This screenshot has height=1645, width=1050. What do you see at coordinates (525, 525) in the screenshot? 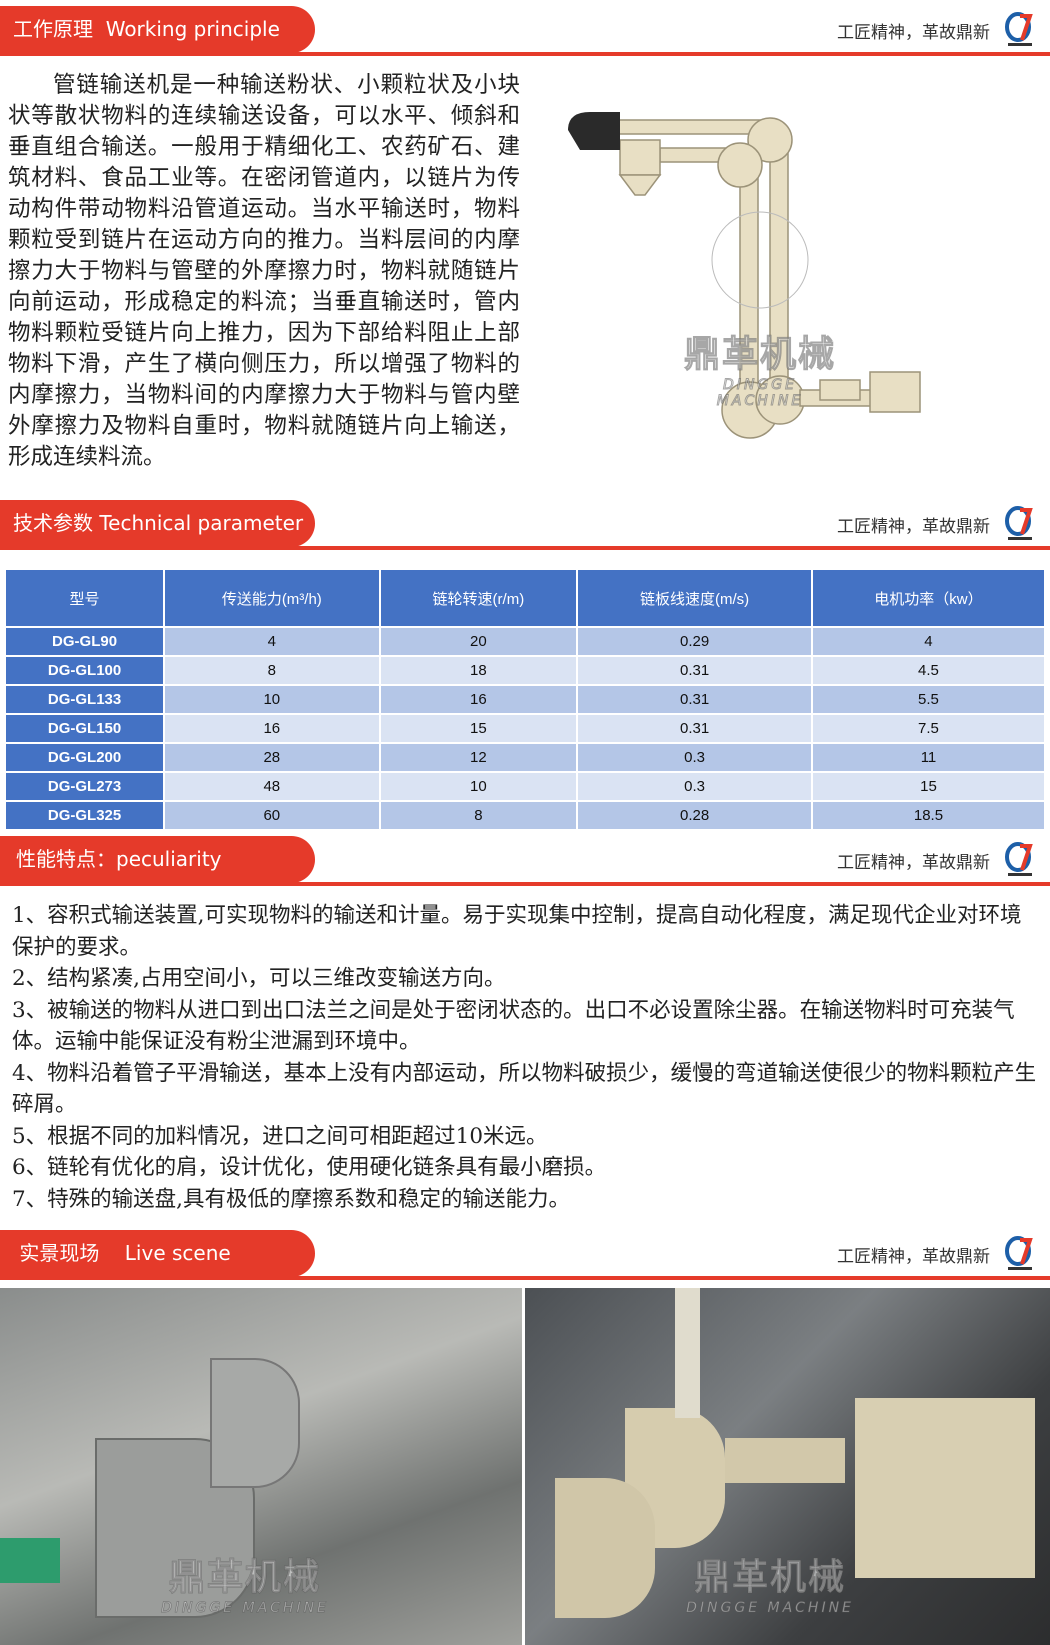
I see `section-header-technical-parameter: 技术参数 Technical parameter 工匠精神，革故鼎新` at bounding box center [525, 525].